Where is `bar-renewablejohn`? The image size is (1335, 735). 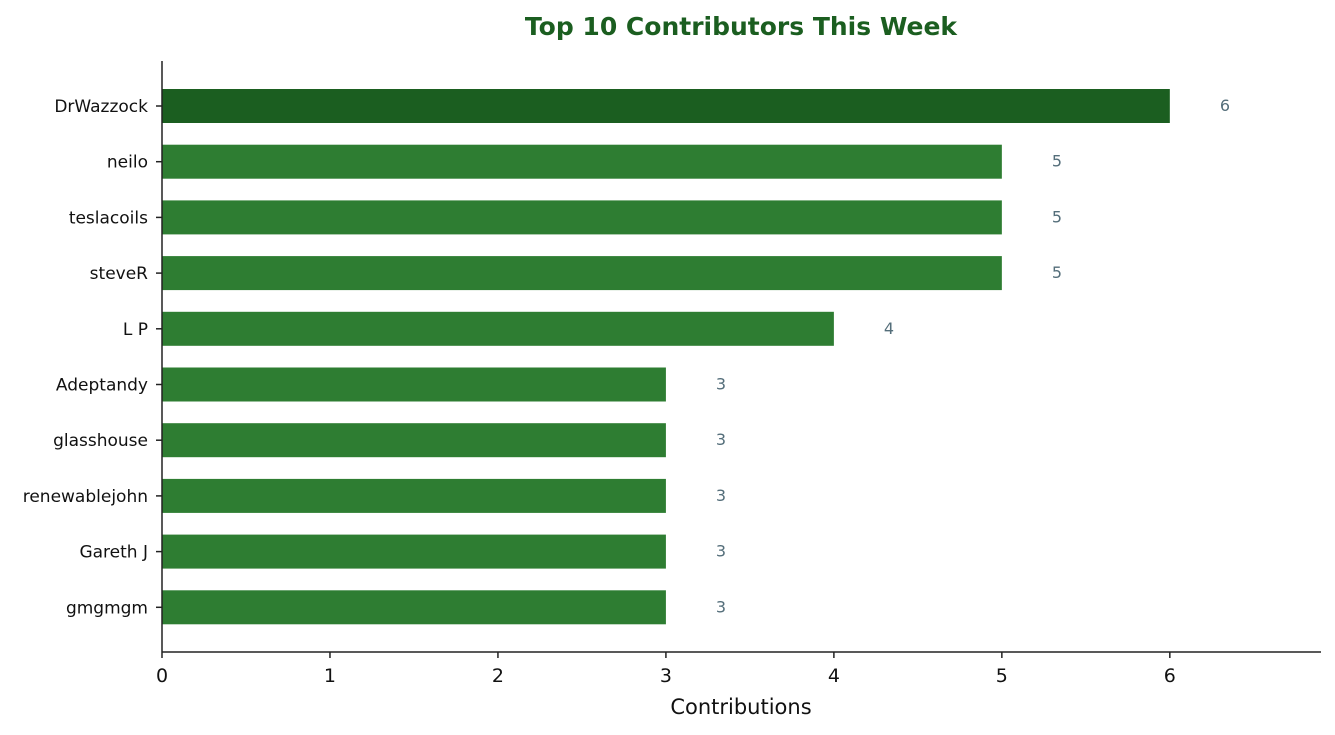
bar-renewablejohn is located at coordinates (414, 495).